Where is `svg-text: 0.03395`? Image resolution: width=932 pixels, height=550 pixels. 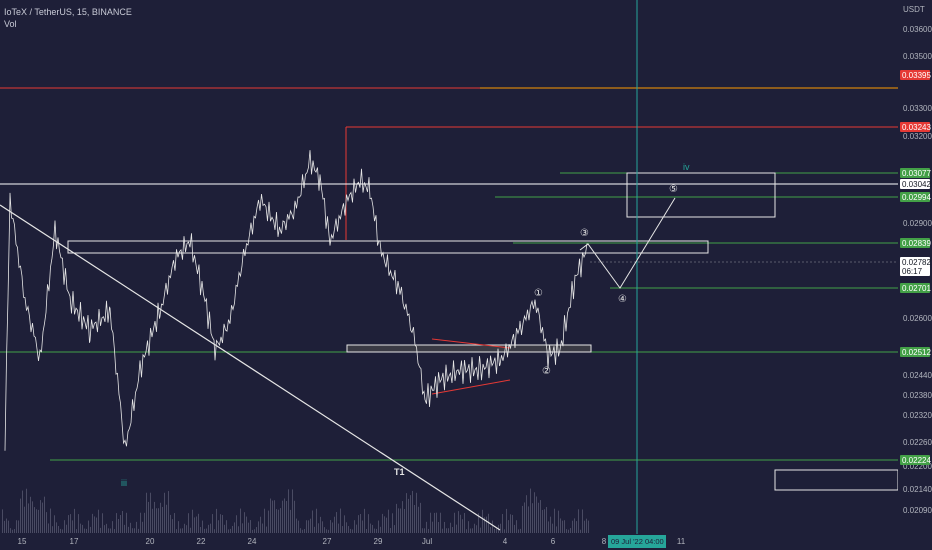
svg-text: 0.03395 is located at coordinates (916, 75).